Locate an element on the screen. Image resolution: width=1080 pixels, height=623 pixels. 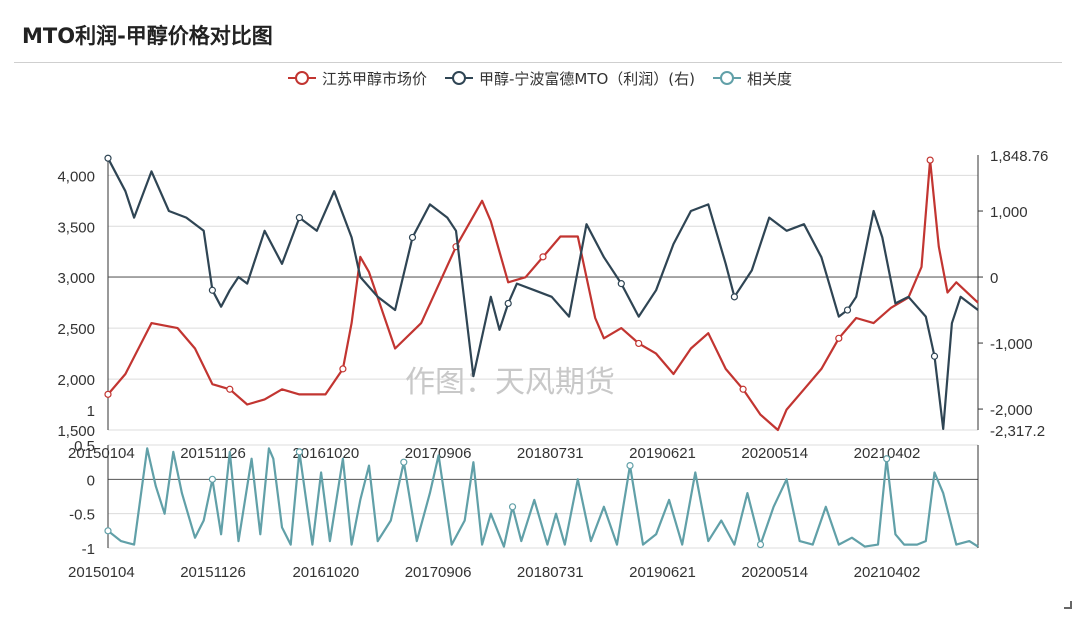
legend-label-profit: 甲醇-宁波富德MTO（利润）(右) is located at coordinates (587, 78).